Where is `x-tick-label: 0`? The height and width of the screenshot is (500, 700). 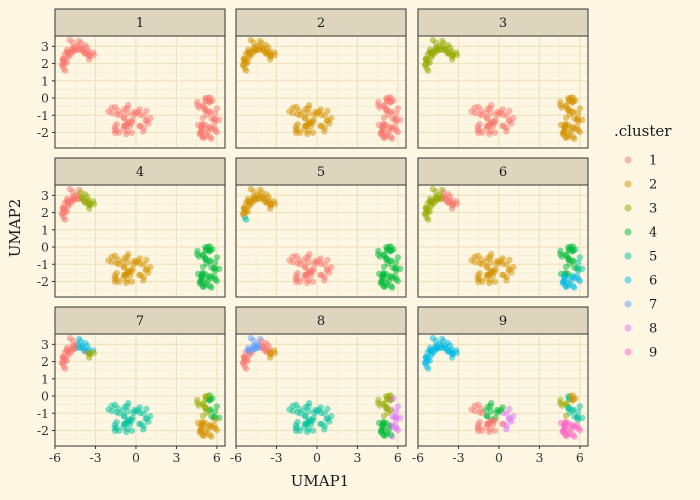 x-tick-label: 0 is located at coordinates (499, 457).